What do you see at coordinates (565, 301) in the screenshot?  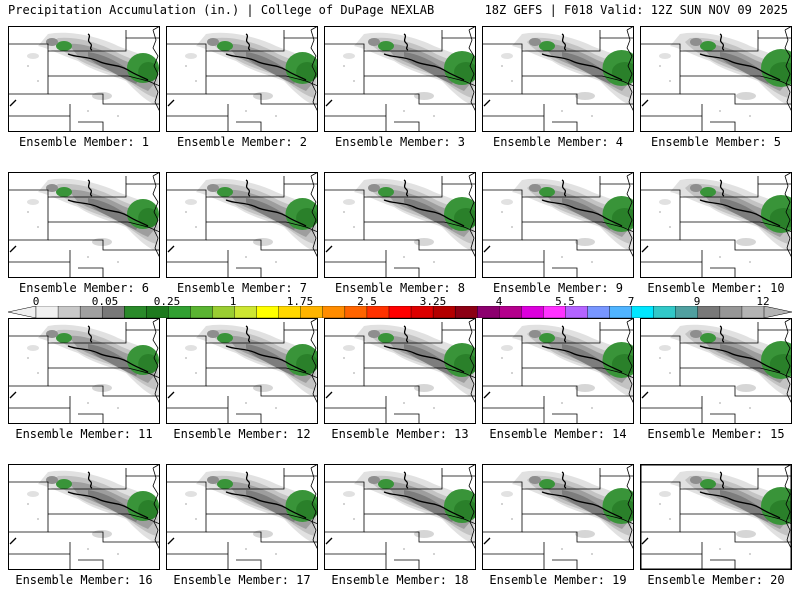 I see `colorbar-tick-label: 5.5` at bounding box center [565, 301].